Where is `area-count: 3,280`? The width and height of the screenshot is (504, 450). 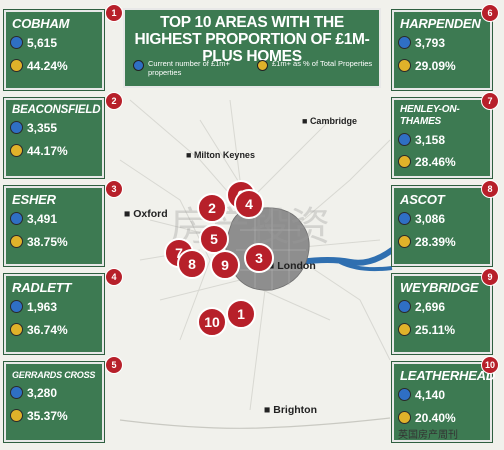
area-count: 3,280 is located at coordinates (42, 392).